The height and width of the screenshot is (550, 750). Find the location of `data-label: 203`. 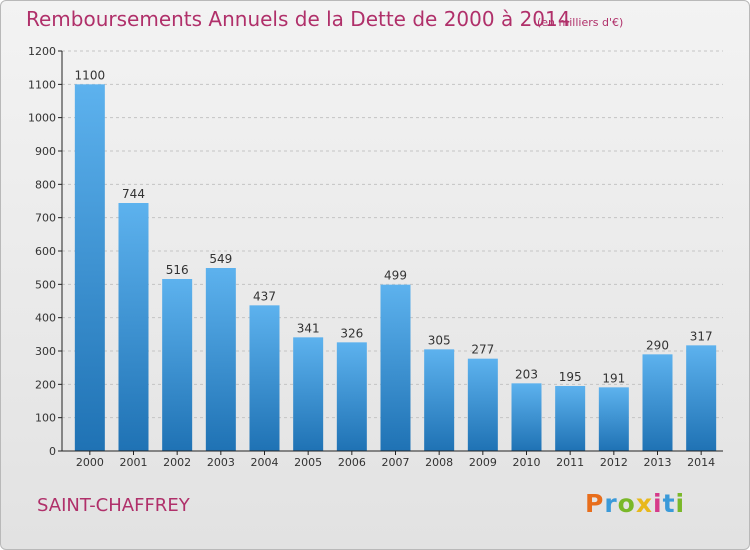

data-label: 203 is located at coordinates (526, 374).